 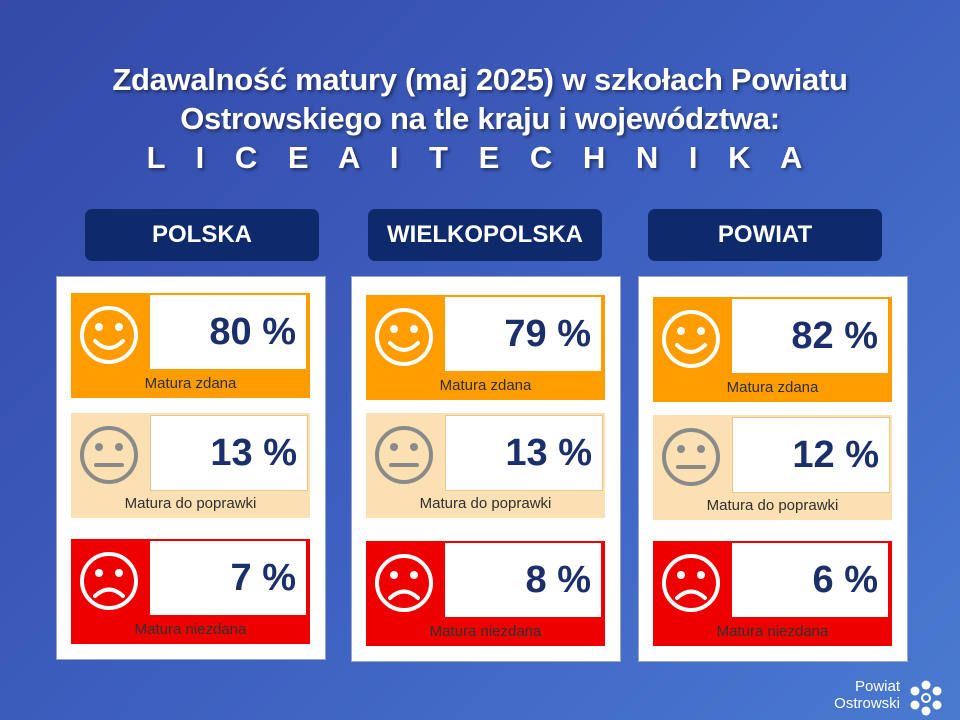 I want to click on retry-card: 12 % Matura do poprawki, so click(x=772, y=467).